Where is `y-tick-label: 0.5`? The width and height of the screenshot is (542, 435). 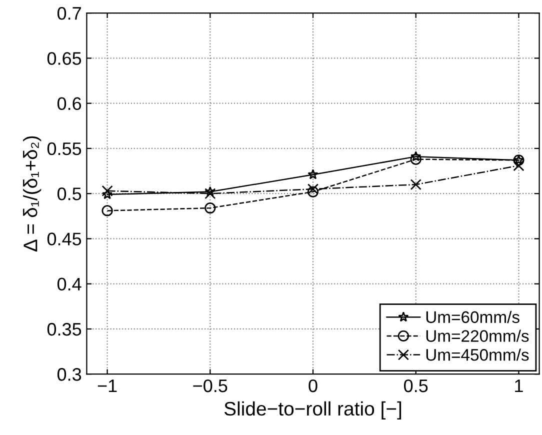 y-tick-label: 0.5 is located at coordinates (69, 194).